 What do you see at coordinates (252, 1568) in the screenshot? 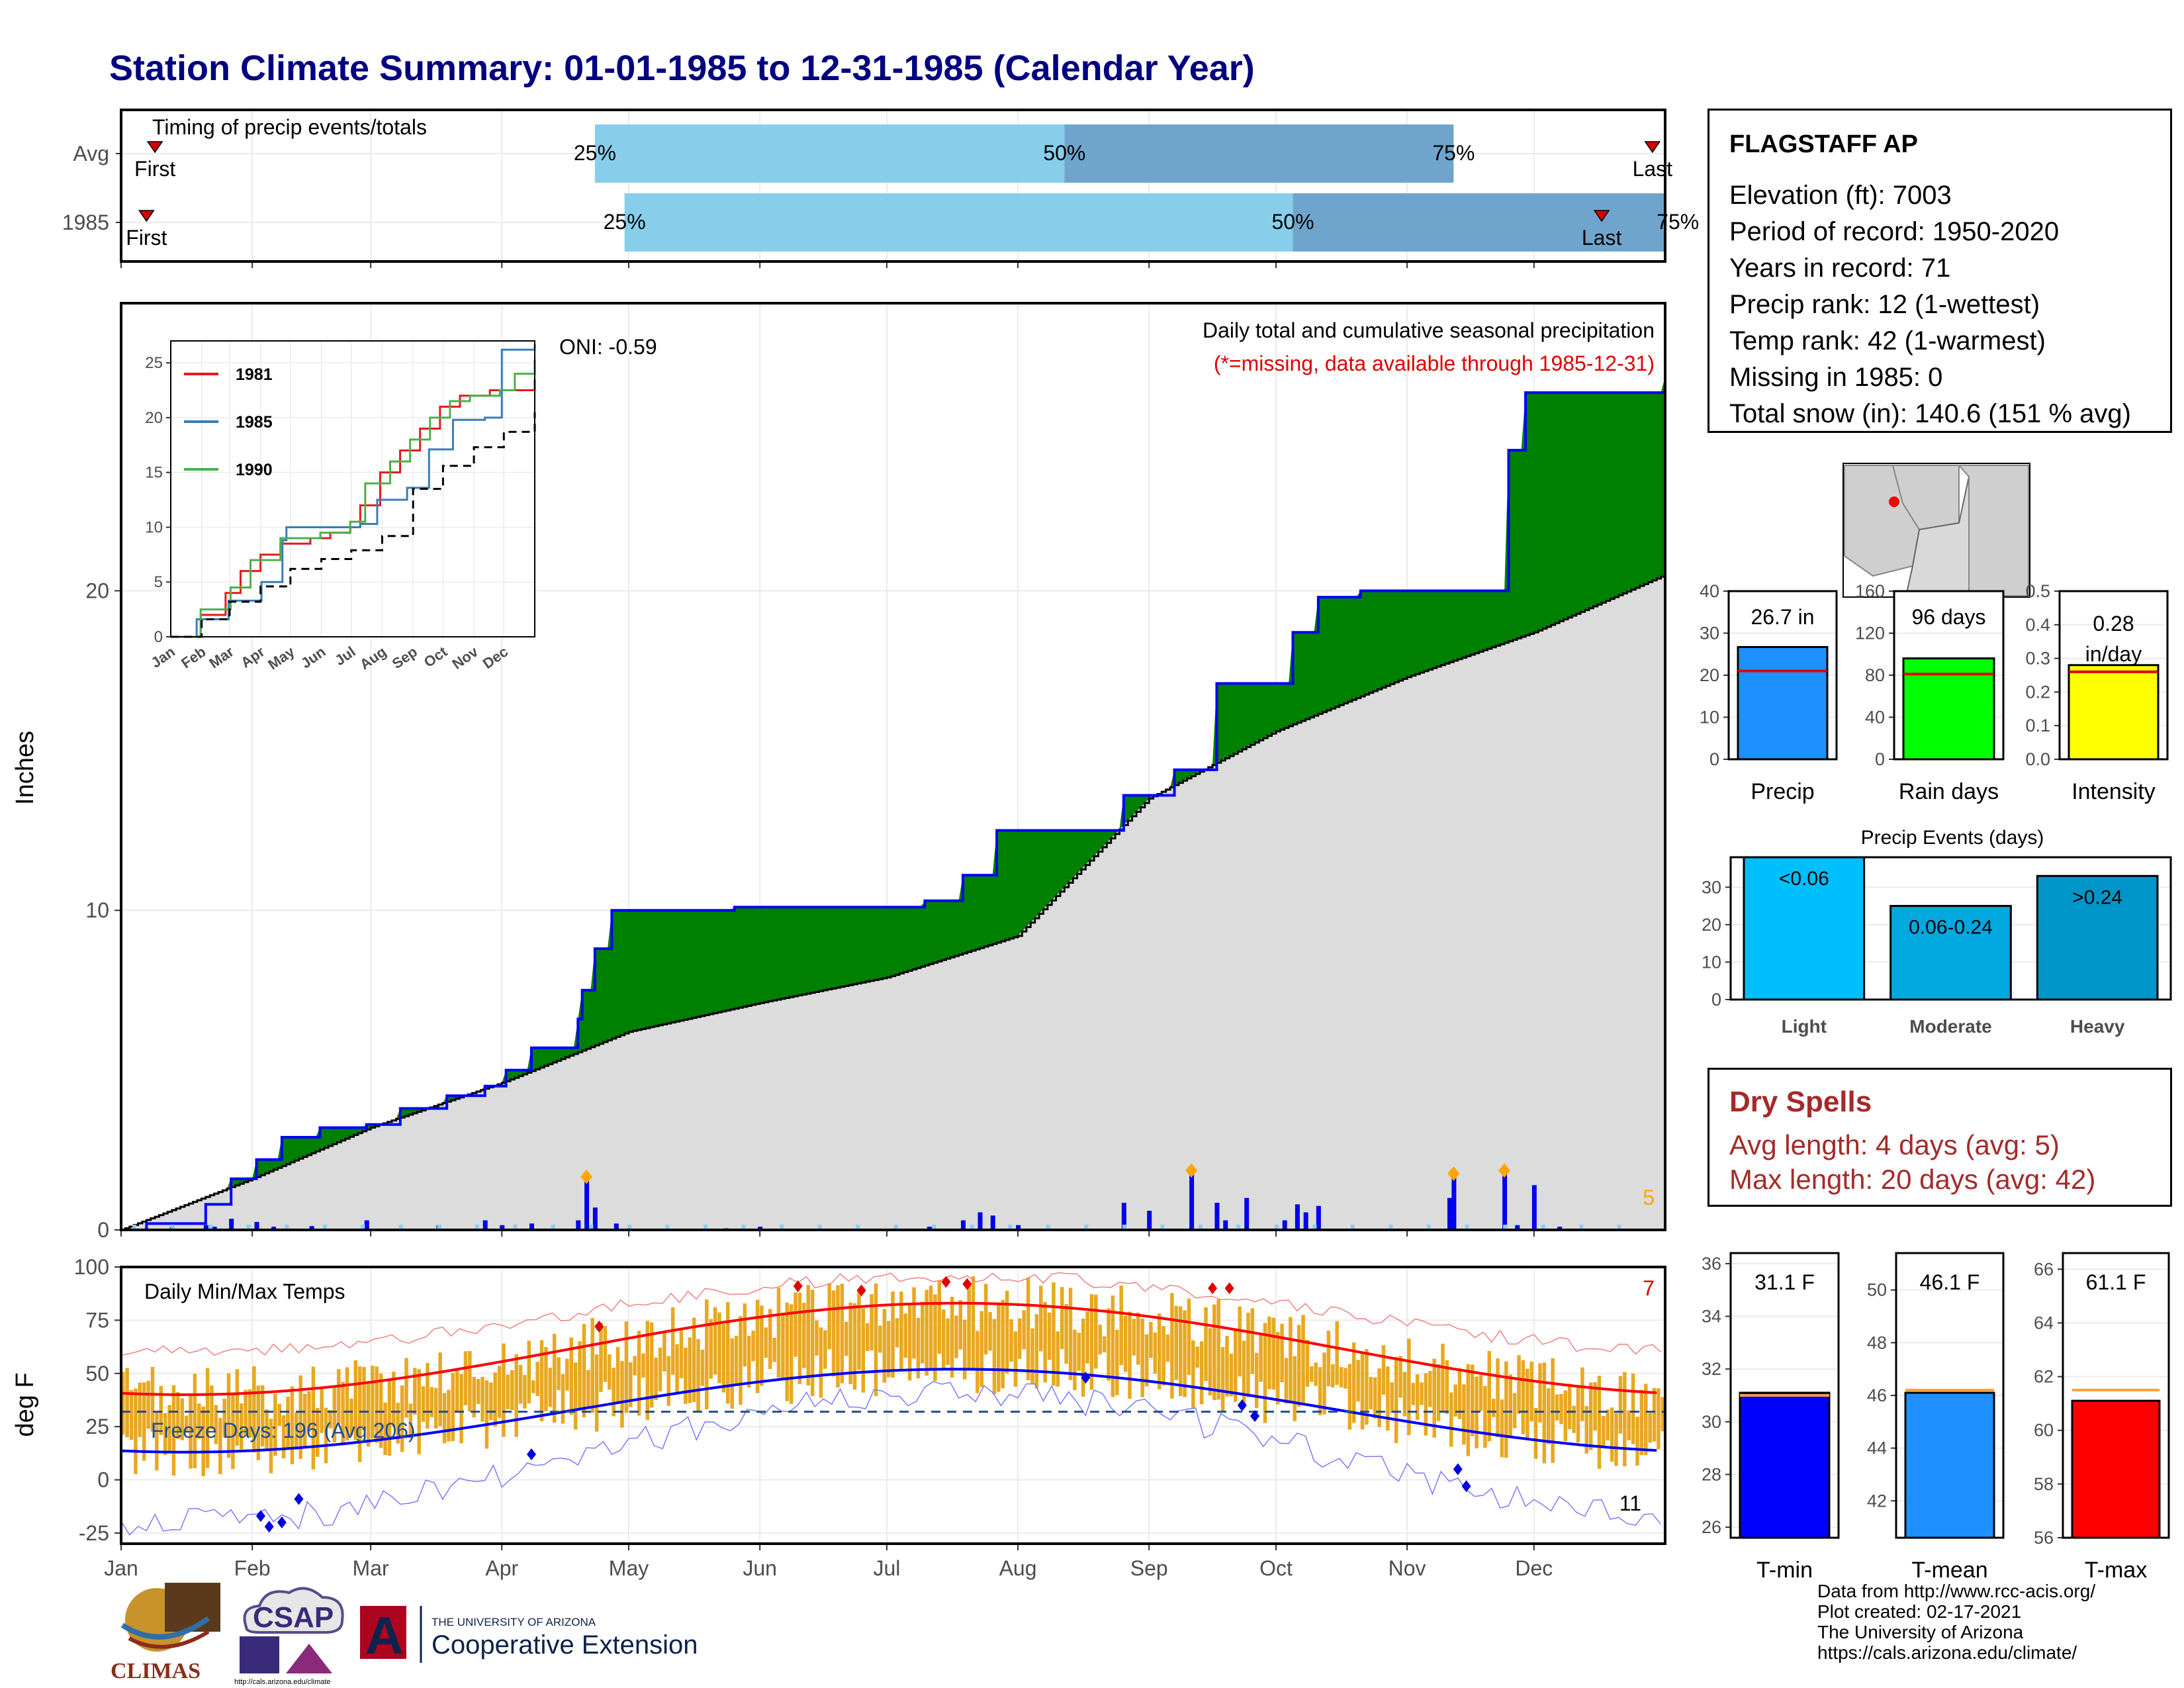
I see `temp-x-tick-label: Feb` at bounding box center [252, 1568].